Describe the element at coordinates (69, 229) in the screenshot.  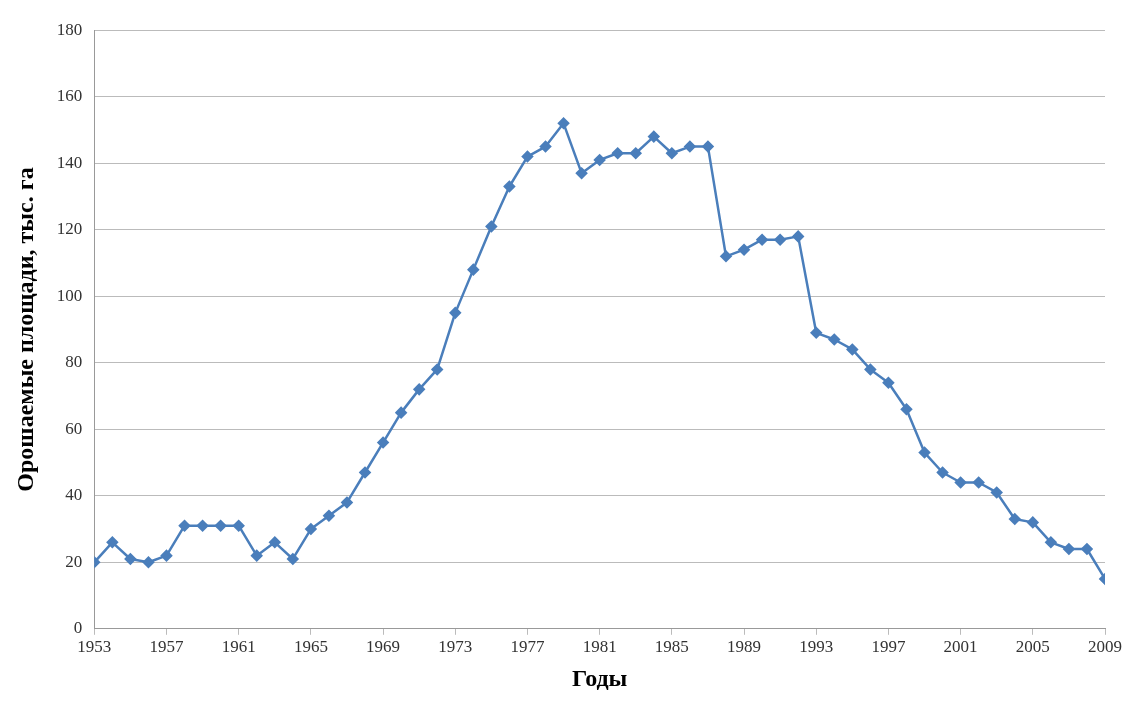
I see `y-tick-label: 120` at that location.